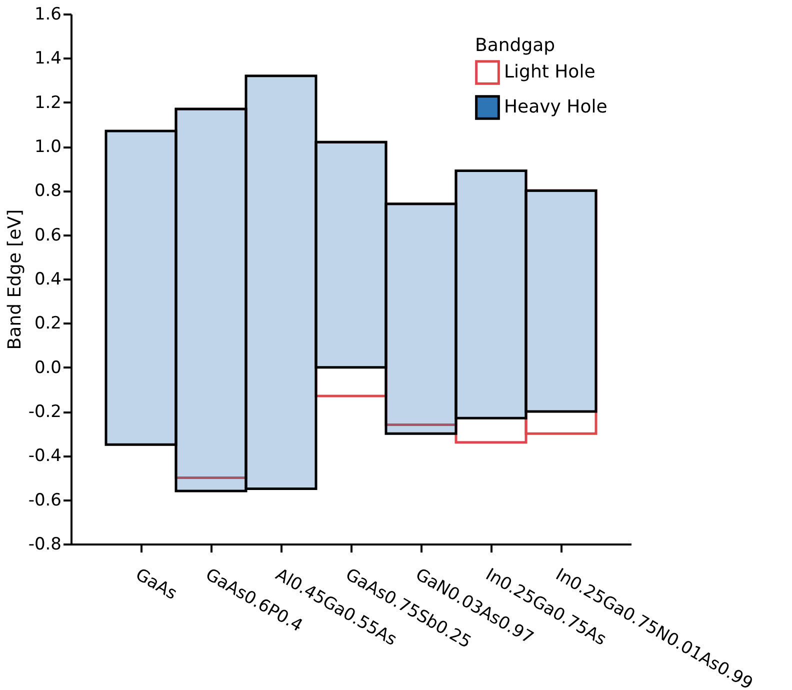  I want to click on y-tick-label: 0.0, so click(48, 368).